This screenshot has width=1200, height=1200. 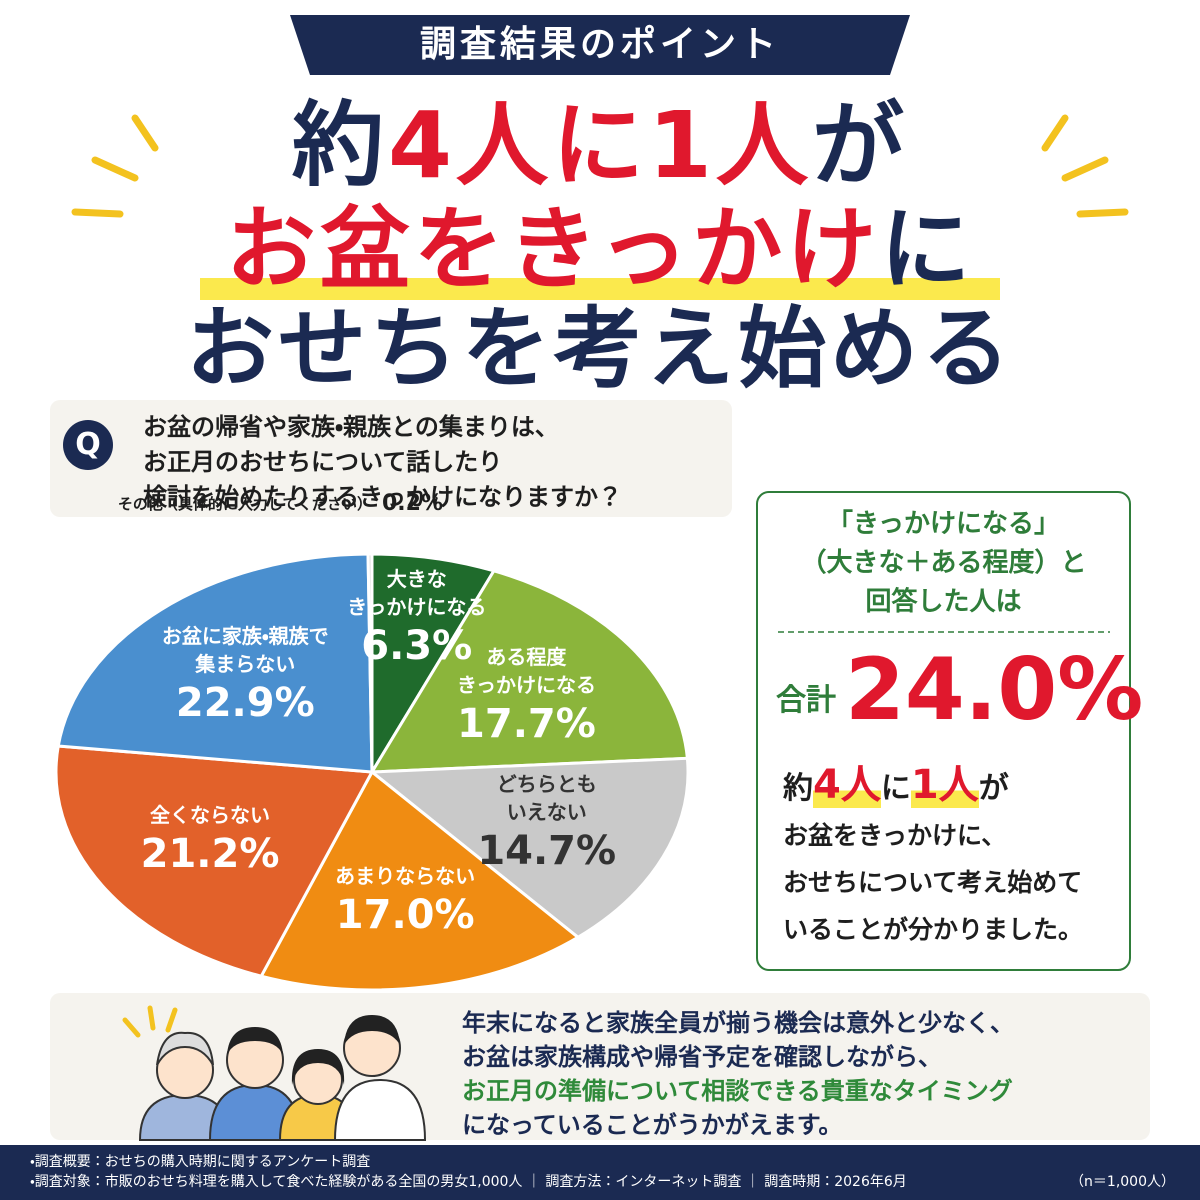 I want to click on rays, so click(x=600, y=166).